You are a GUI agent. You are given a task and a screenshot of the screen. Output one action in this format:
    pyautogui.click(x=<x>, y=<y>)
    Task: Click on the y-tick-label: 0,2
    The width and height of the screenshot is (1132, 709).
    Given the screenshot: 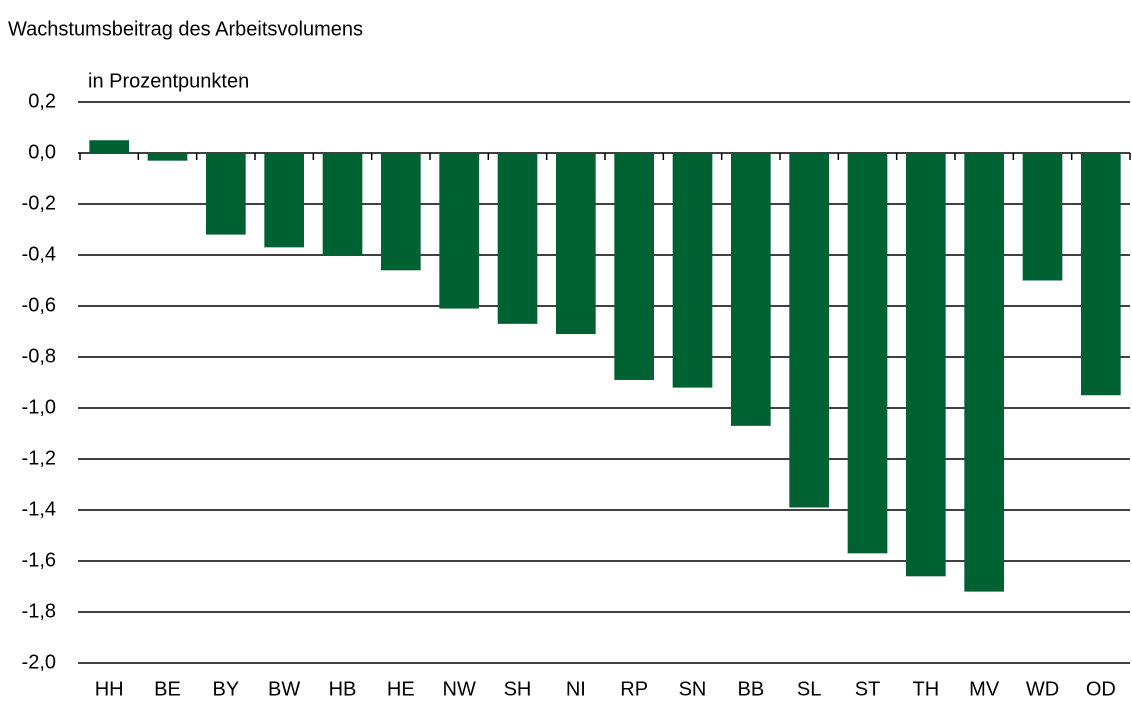 What is the action you would take?
    pyautogui.click(x=42, y=101)
    